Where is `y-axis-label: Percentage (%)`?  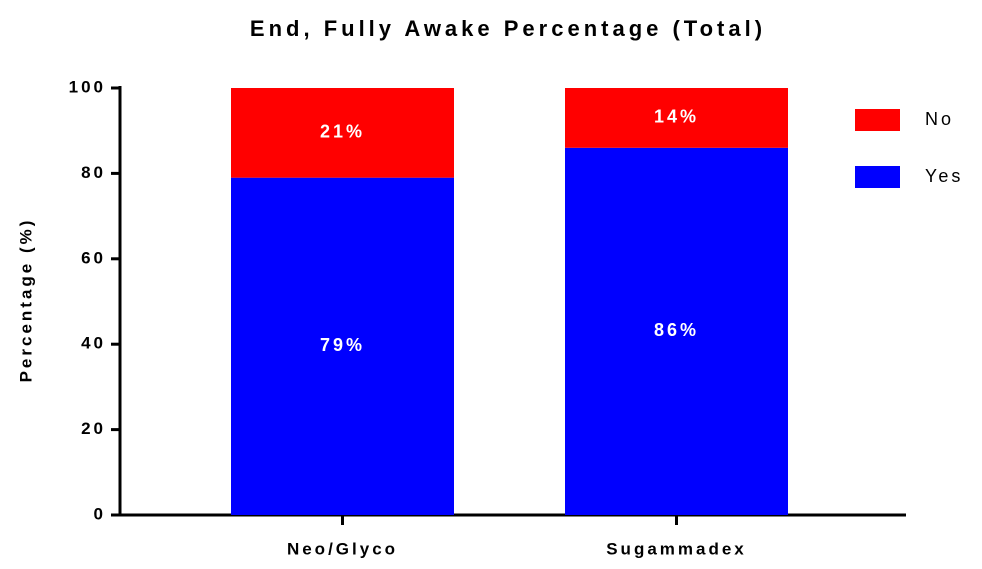
y-axis-label: Percentage (%) is located at coordinates (25, 300).